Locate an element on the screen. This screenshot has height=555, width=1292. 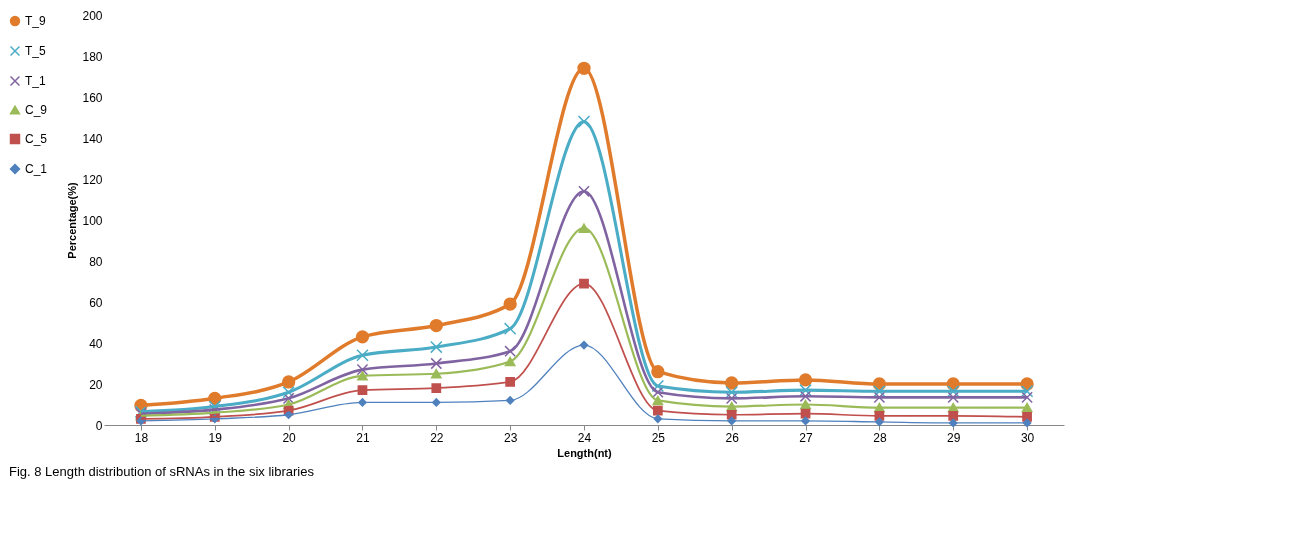
x-tick-label: 27 is located at coordinates (806, 437).